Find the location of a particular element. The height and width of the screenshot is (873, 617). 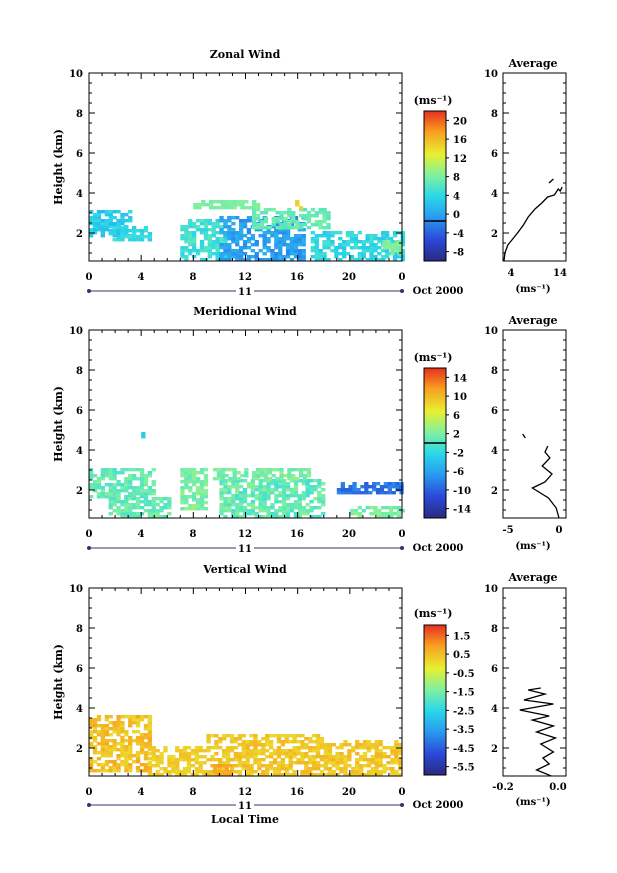

avg-y-tick-label: 8 is located at coordinates (494, 629).